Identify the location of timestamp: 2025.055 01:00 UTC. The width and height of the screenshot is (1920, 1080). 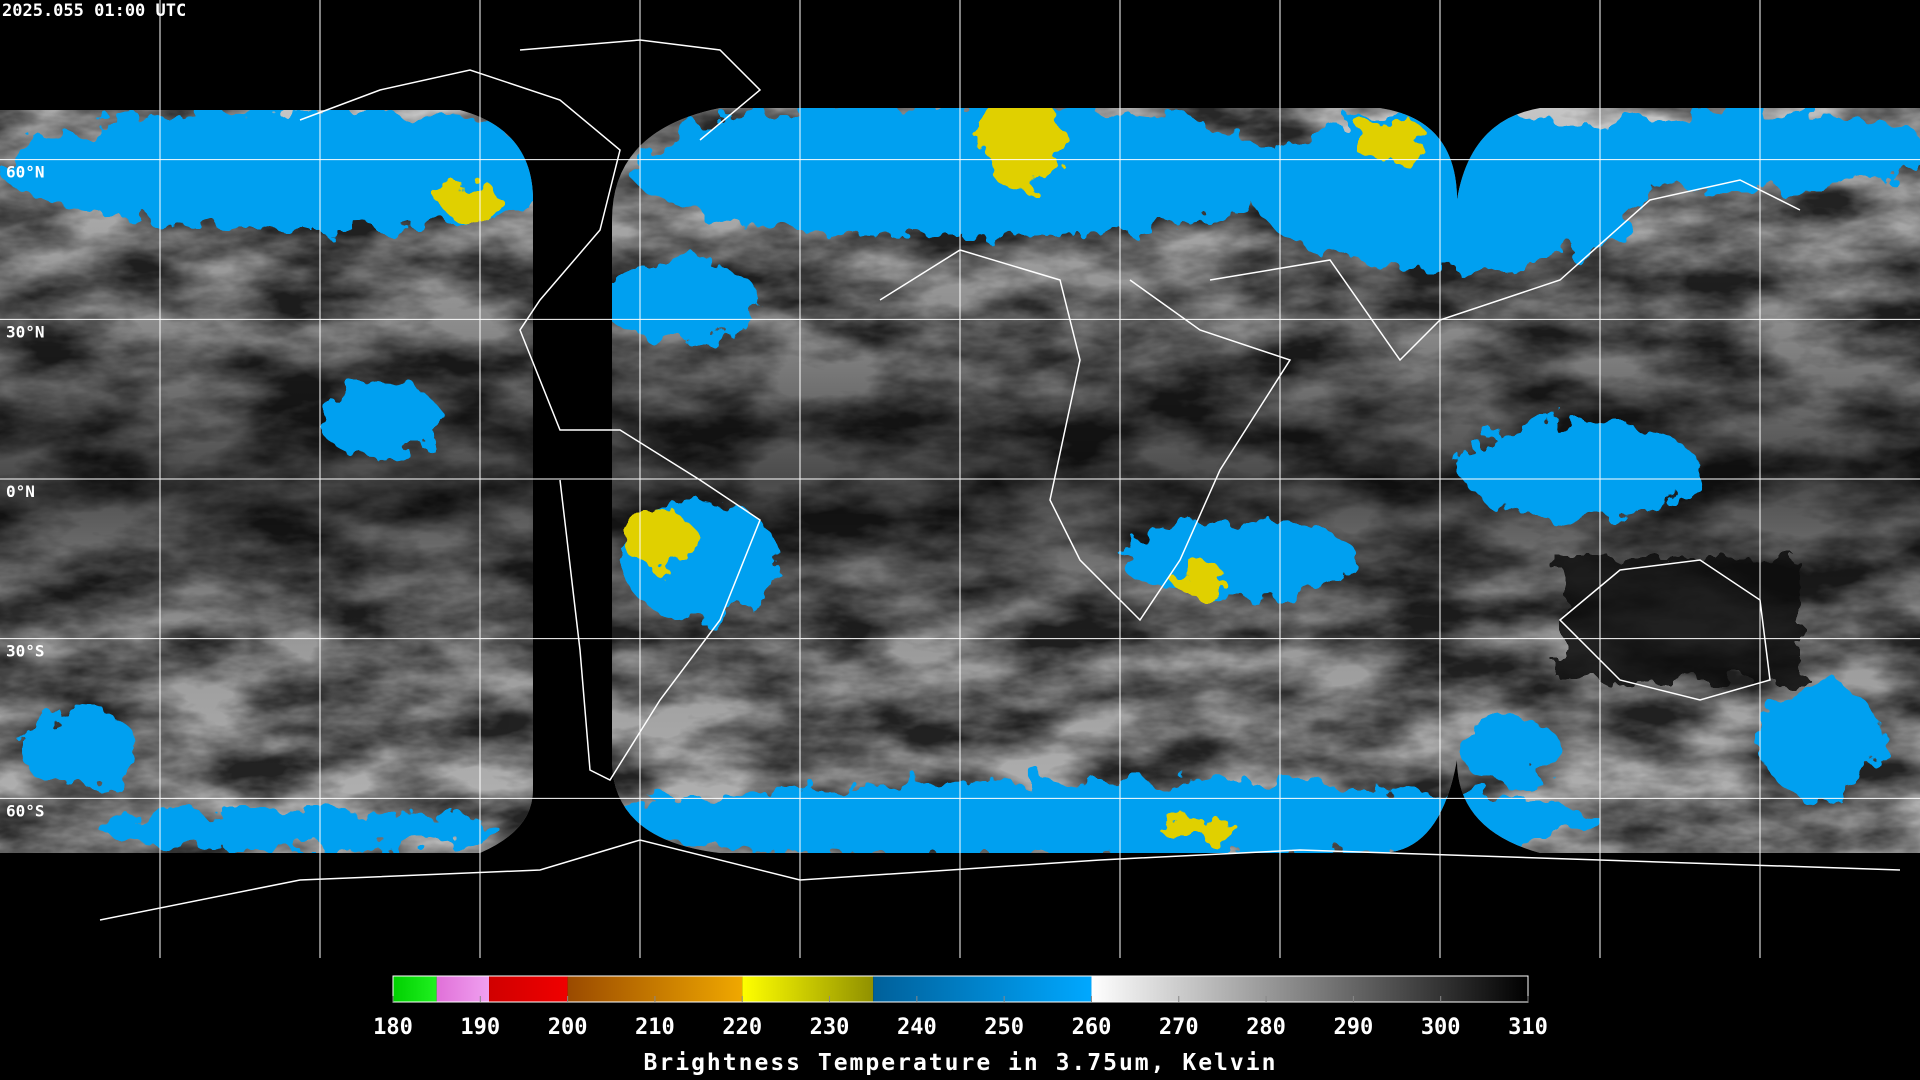
(94, 11).